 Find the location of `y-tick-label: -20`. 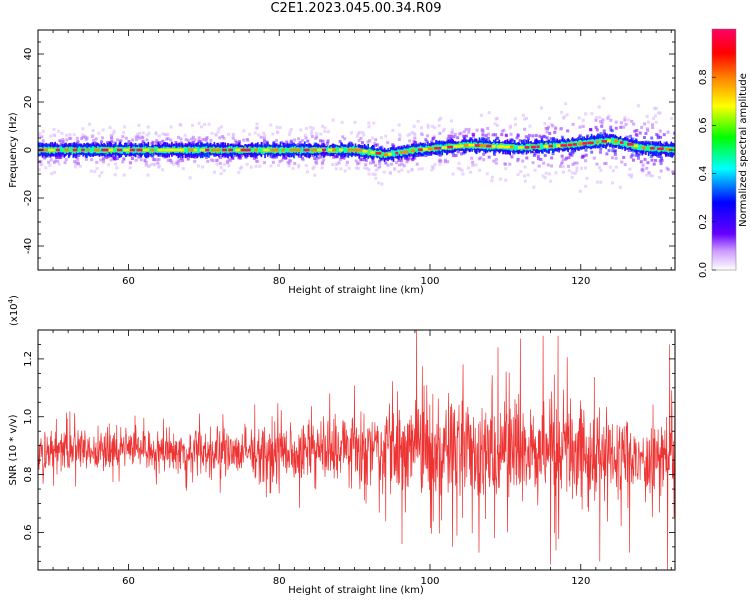

y-tick-label: -20 is located at coordinates (28, 198).